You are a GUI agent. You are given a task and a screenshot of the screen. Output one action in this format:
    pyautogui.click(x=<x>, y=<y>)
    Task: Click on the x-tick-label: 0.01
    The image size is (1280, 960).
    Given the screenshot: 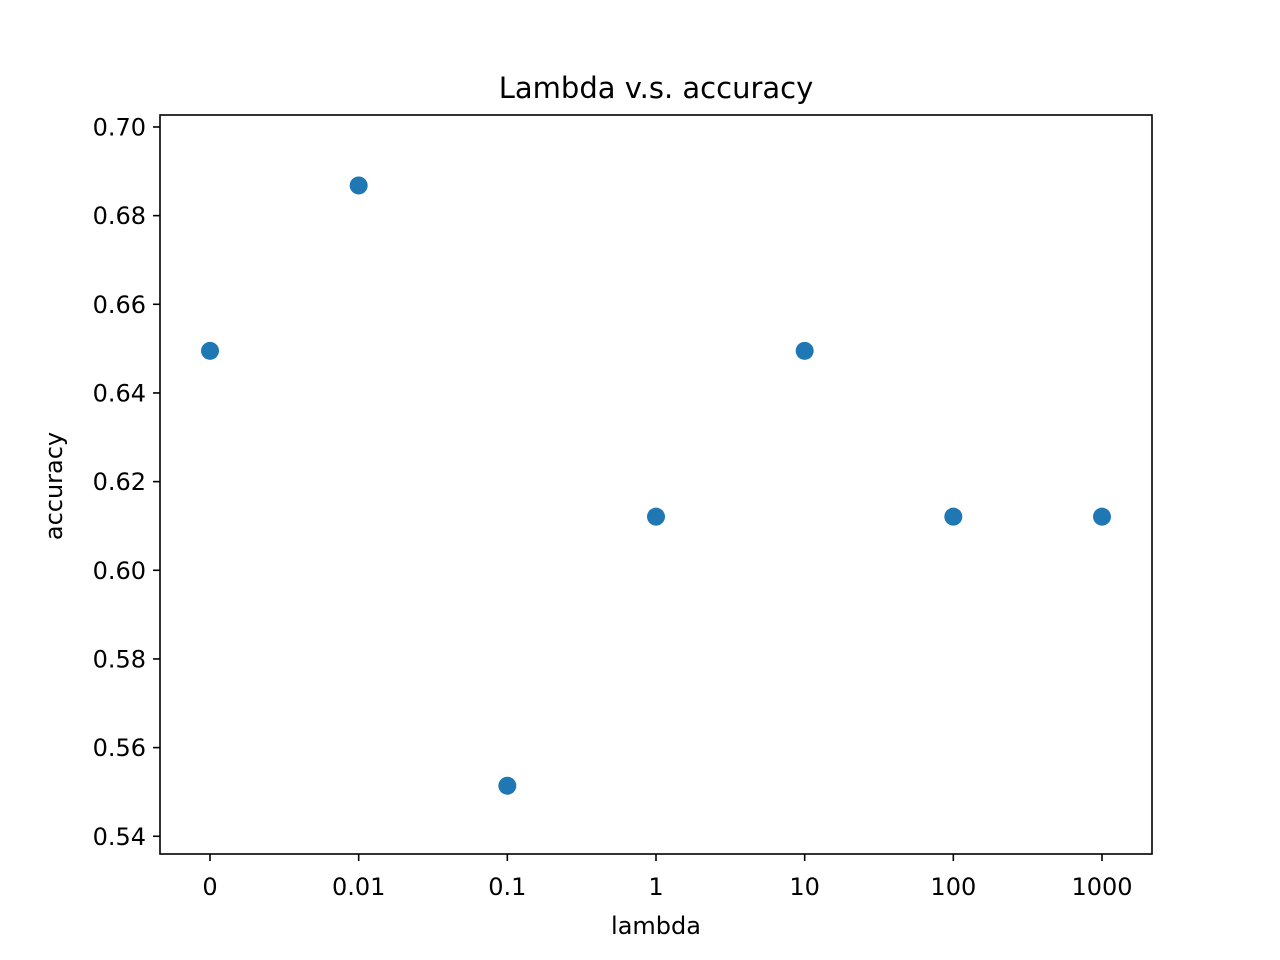 What is the action you would take?
    pyautogui.click(x=358, y=887)
    